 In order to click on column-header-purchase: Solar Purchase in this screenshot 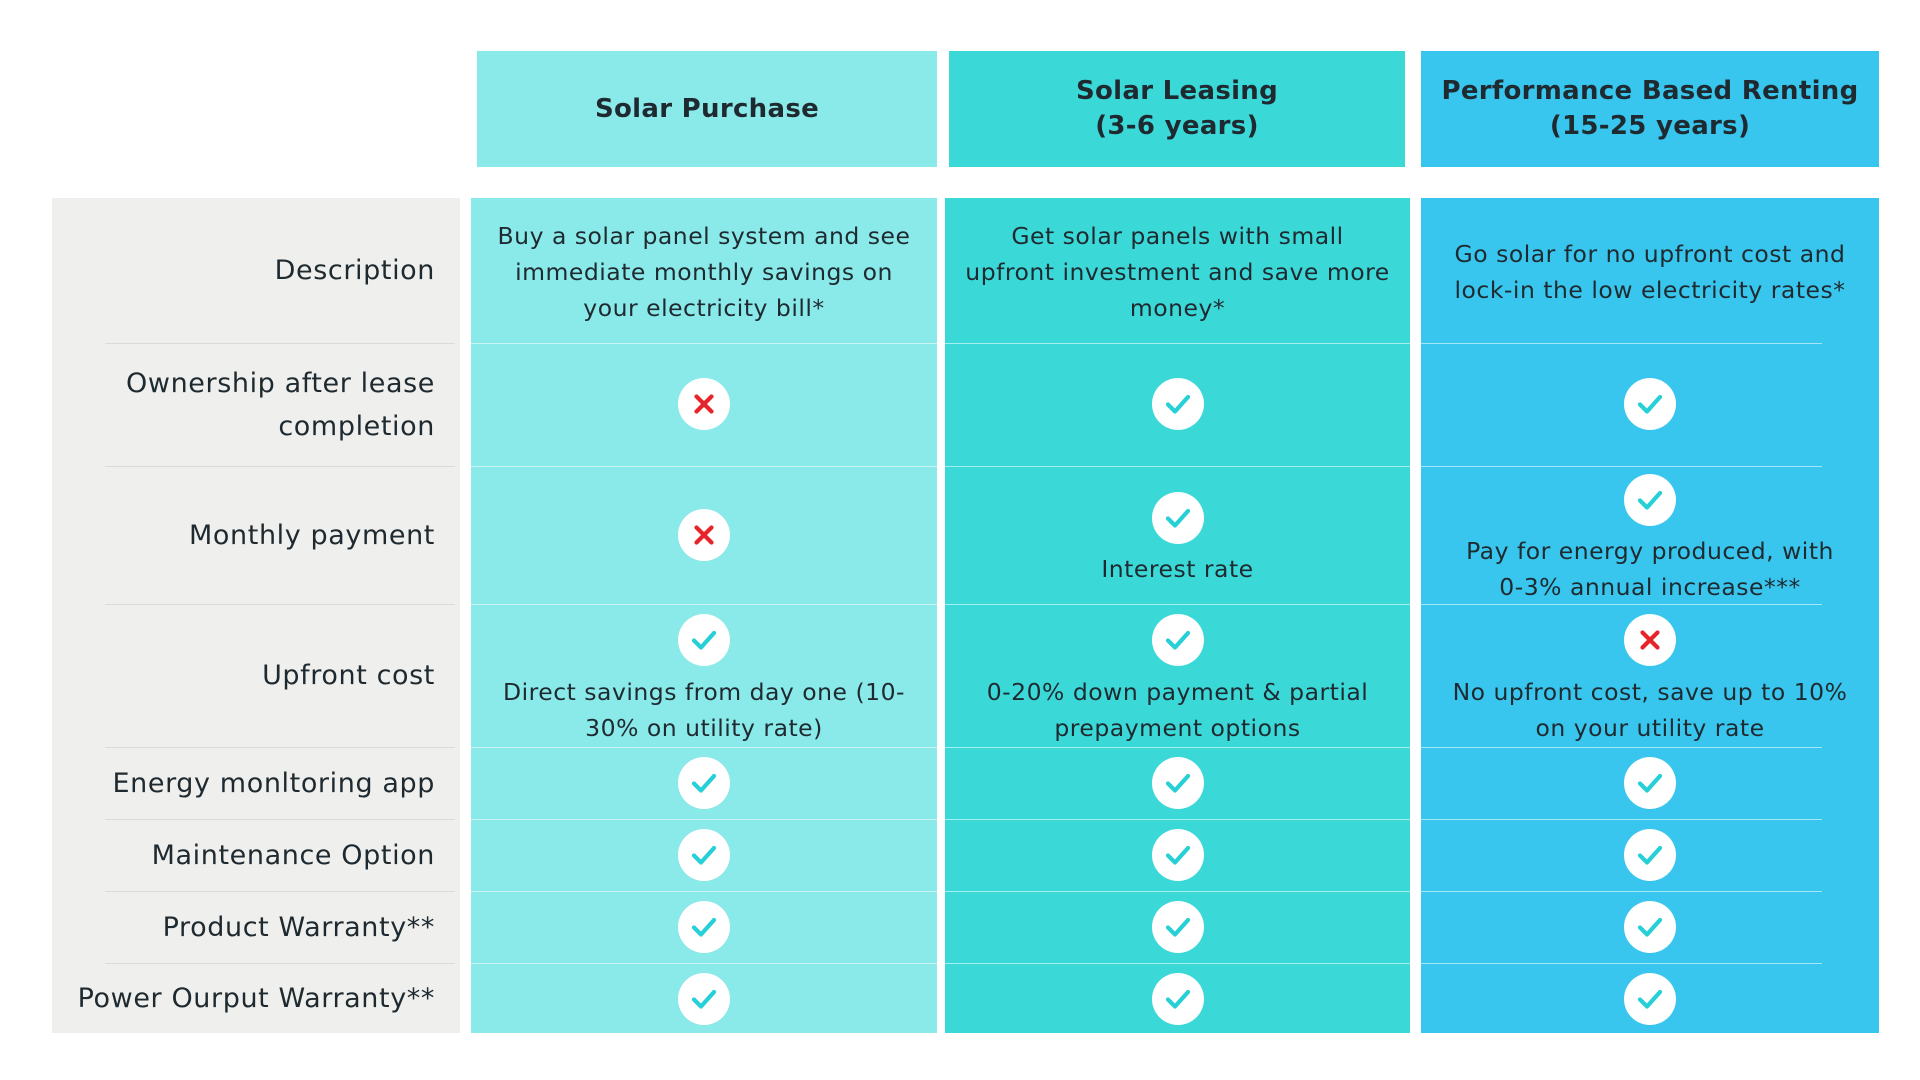, I will do `click(707, 109)`.